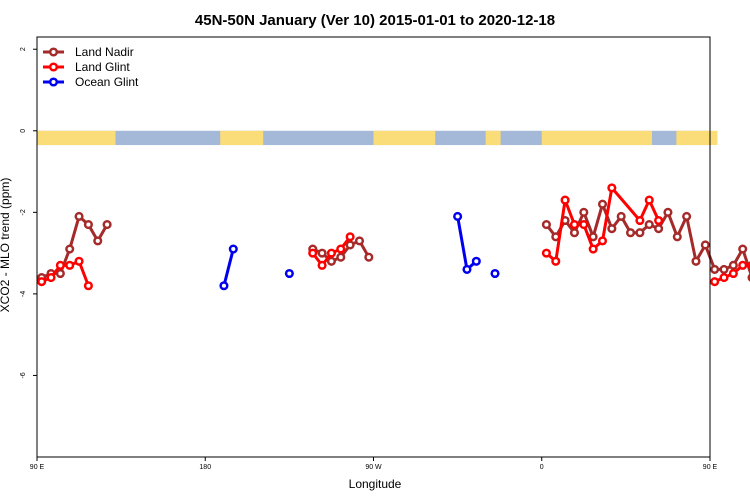  Describe the element at coordinates (23, 294) in the screenshot. I see `y-tick-label: -4` at that location.